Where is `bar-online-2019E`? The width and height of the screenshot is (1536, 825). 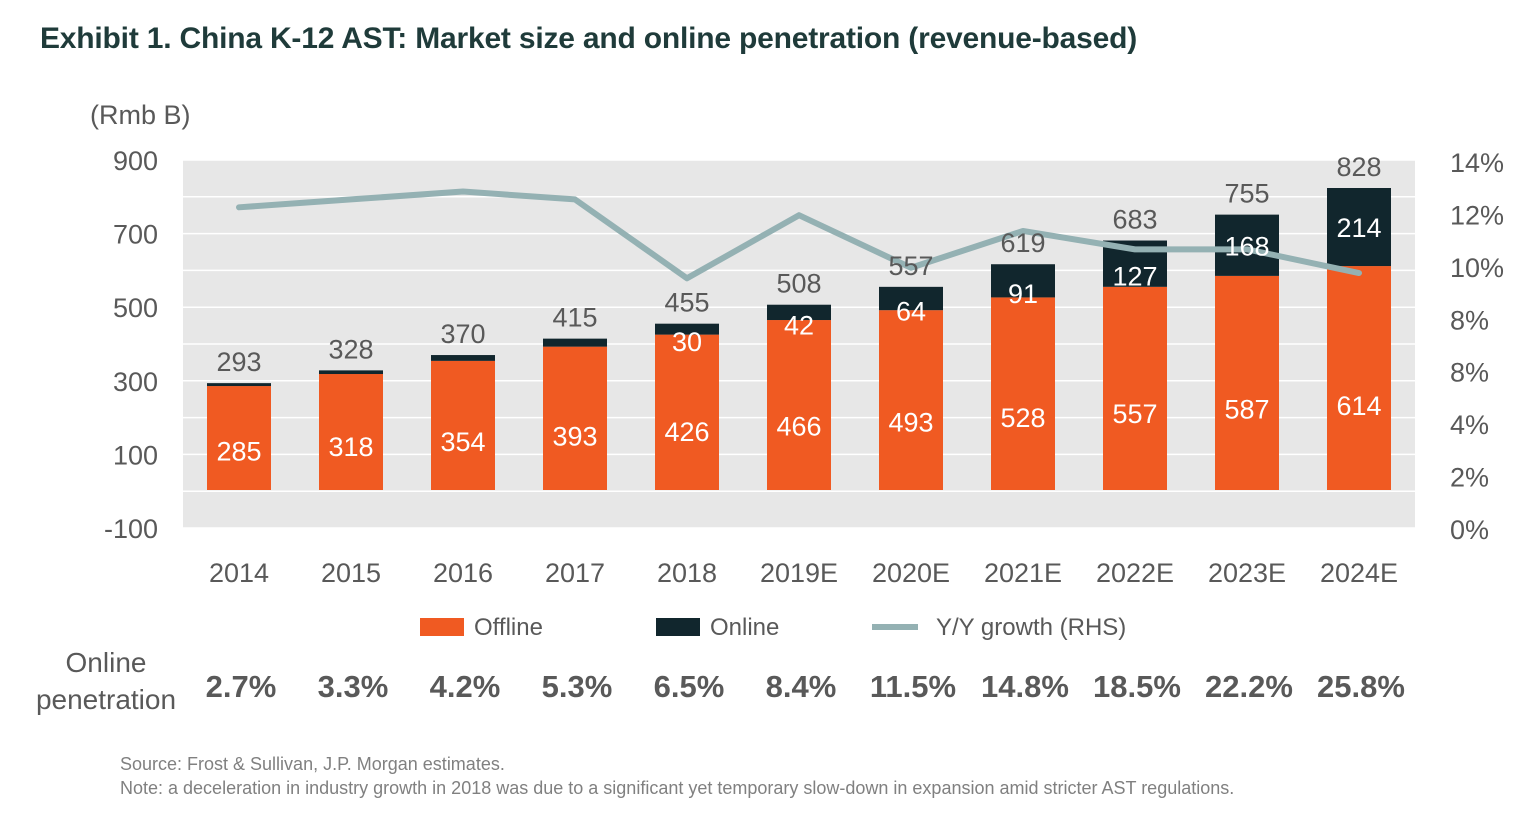
bar-online-2019E is located at coordinates (799, 312).